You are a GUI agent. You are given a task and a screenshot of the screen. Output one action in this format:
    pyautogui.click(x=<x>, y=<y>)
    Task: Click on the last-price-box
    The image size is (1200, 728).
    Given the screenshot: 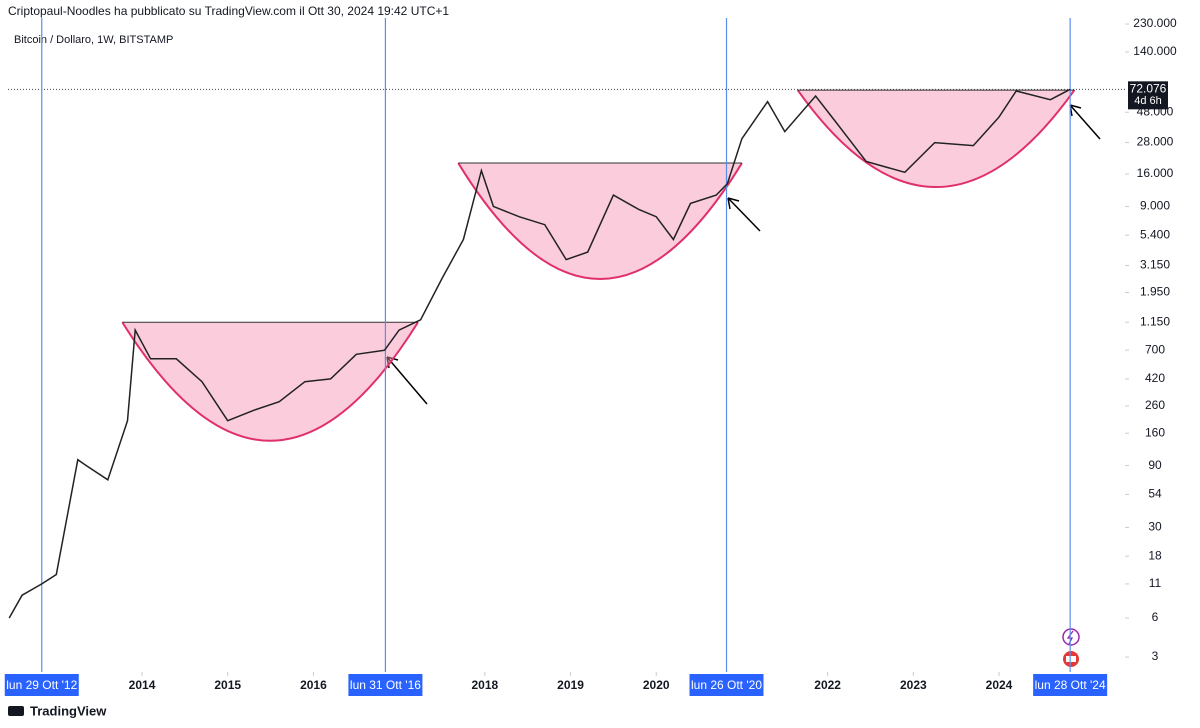 What is the action you would take?
    pyautogui.click(x=1148, y=95)
    